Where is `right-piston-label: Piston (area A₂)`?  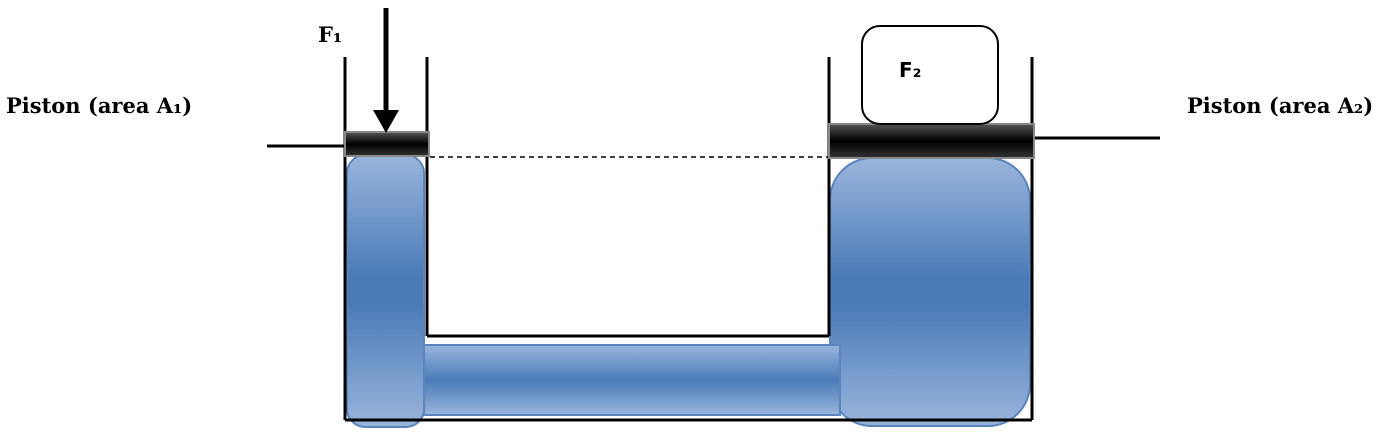 right-piston-label: Piston (area A₂) is located at coordinates (1280, 105).